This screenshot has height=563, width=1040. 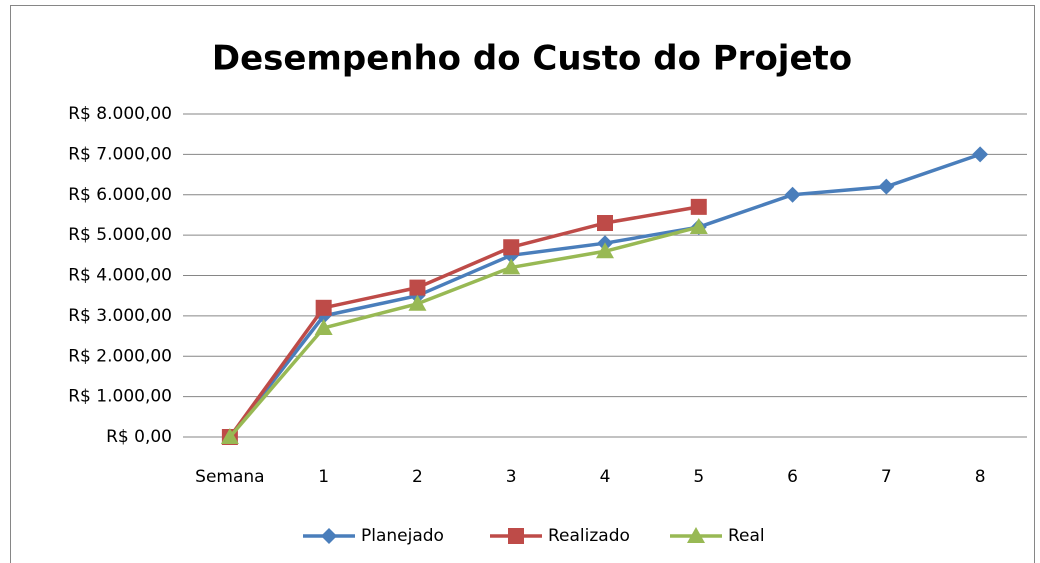 I want to click on y-tick-label: R$ 1.000,00, so click(x=120, y=397).